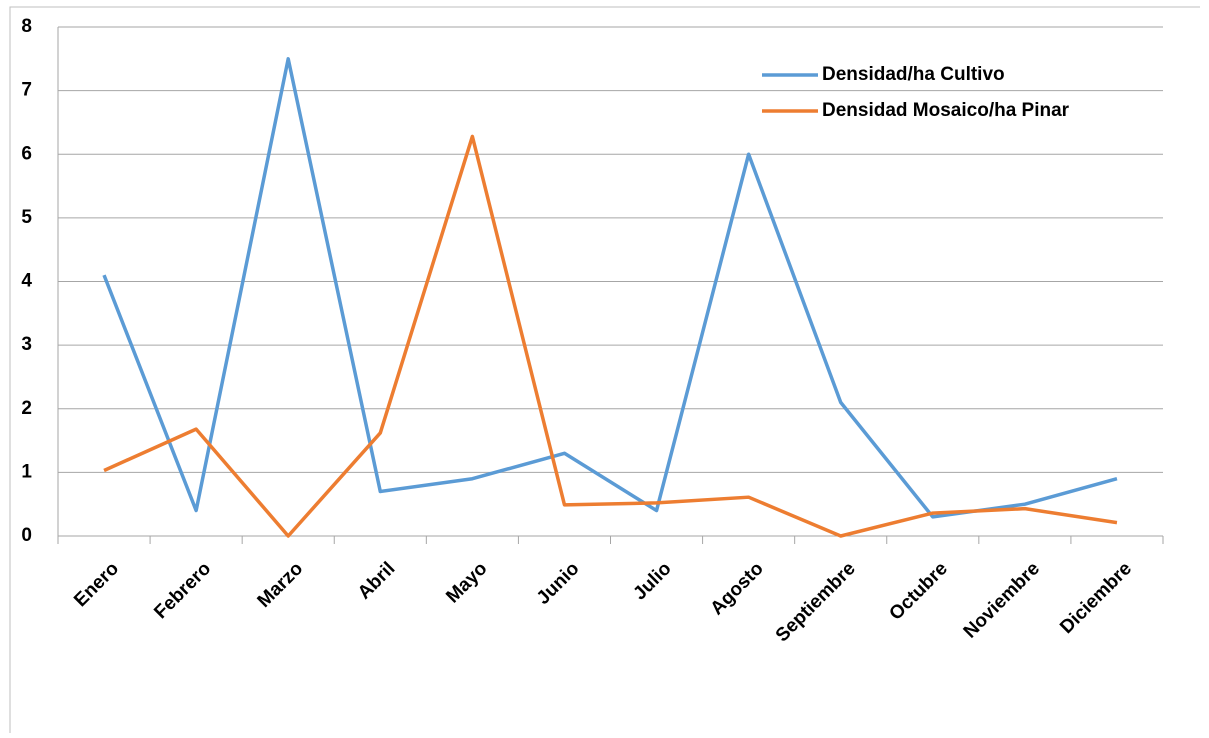 This screenshot has height=738, width=1209. Describe the element at coordinates (376, 580) in the screenshot. I see `x-tick-label: Abril` at that location.